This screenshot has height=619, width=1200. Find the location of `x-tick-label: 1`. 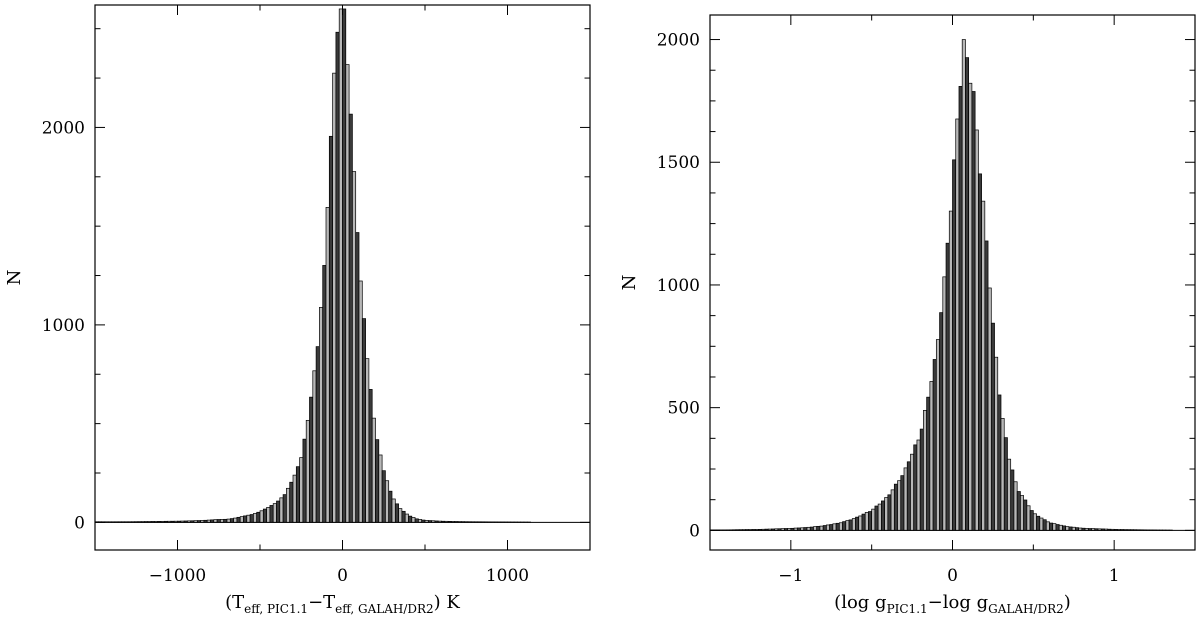

x-tick-label: 1 is located at coordinates (1114, 576).